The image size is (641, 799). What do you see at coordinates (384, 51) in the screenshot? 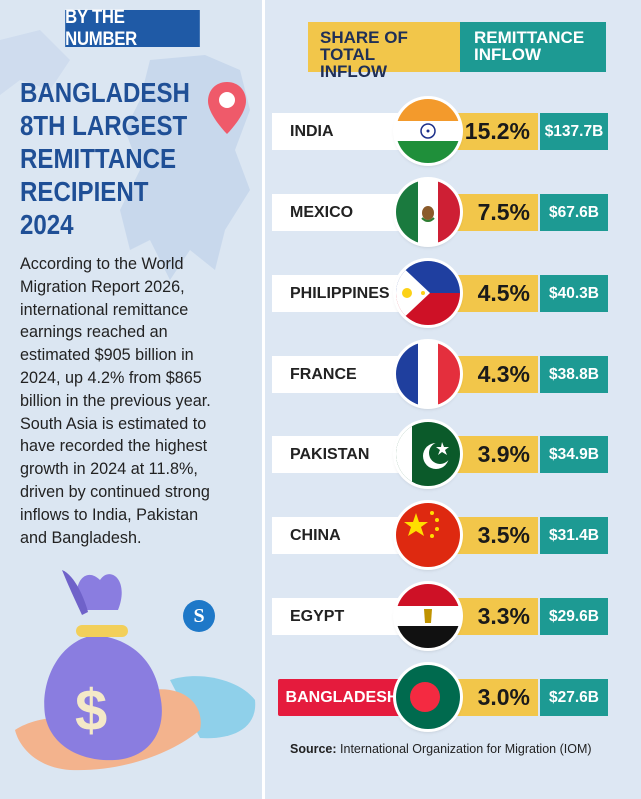
I see `share-column-header: SHARE OF TOTAL INFLOW` at bounding box center [384, 51].